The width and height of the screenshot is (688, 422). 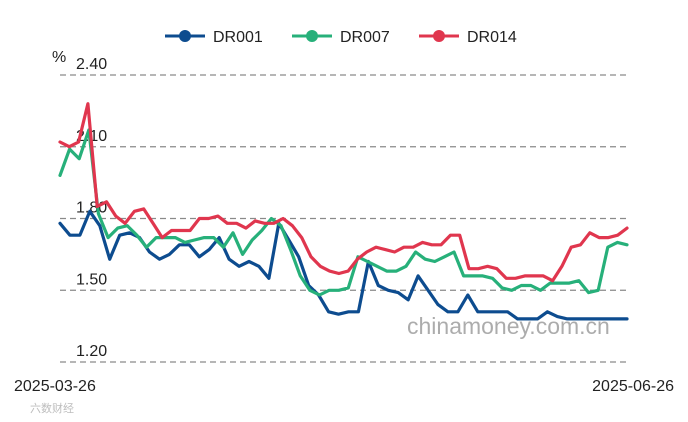 I want to click on legend-label-dr001: DR001, so click(x=238, y=37).